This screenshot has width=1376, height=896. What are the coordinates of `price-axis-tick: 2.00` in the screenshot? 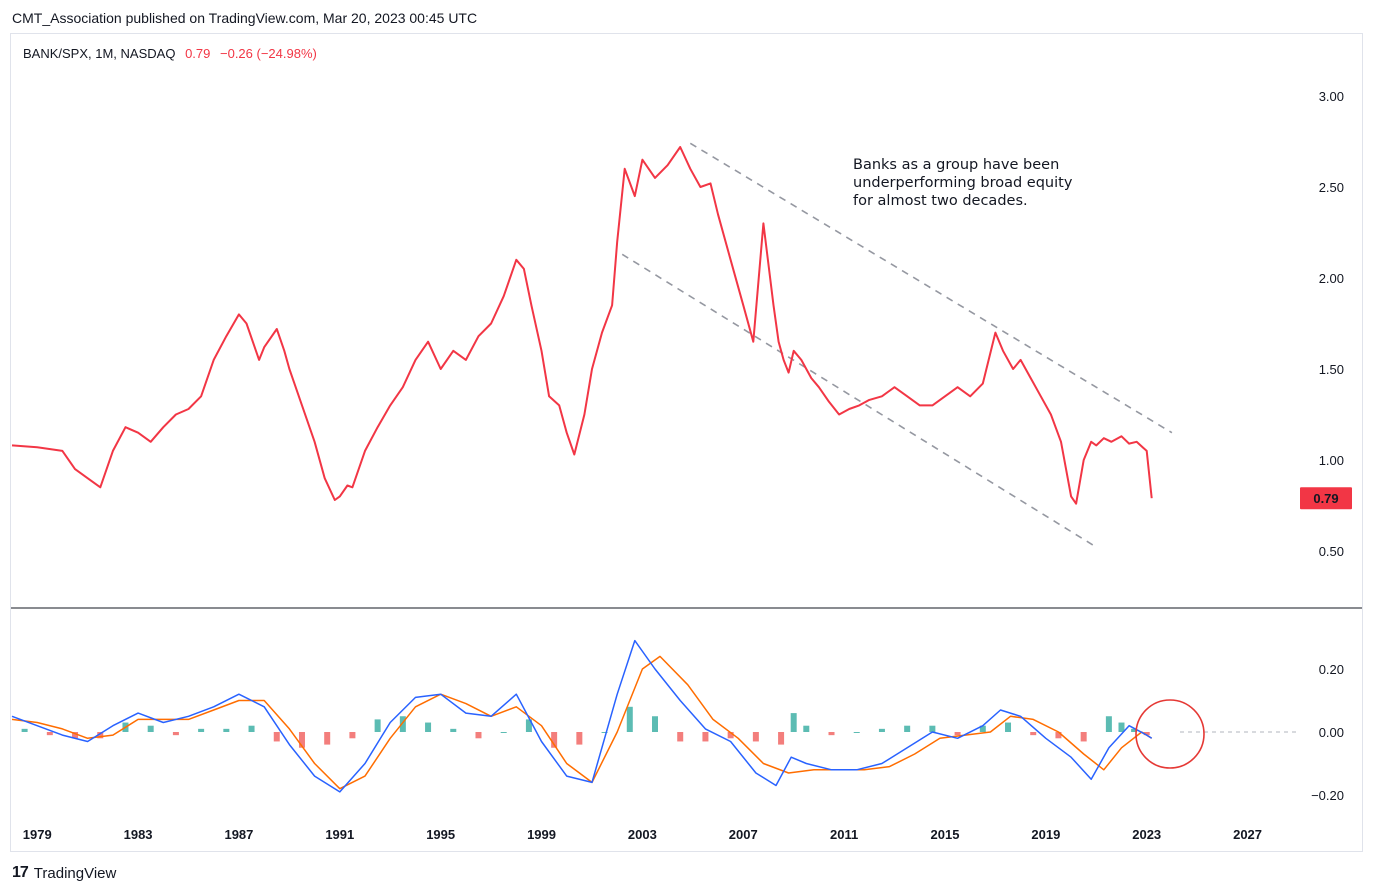 It's located at (1331, 278).